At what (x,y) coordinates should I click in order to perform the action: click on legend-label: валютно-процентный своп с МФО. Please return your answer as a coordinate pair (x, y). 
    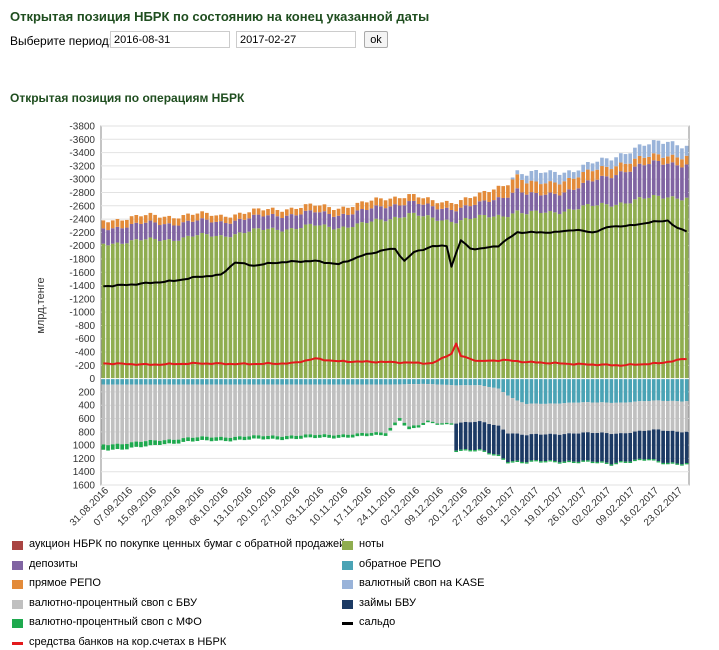
    Looking at the image, I should click on (115, 622).